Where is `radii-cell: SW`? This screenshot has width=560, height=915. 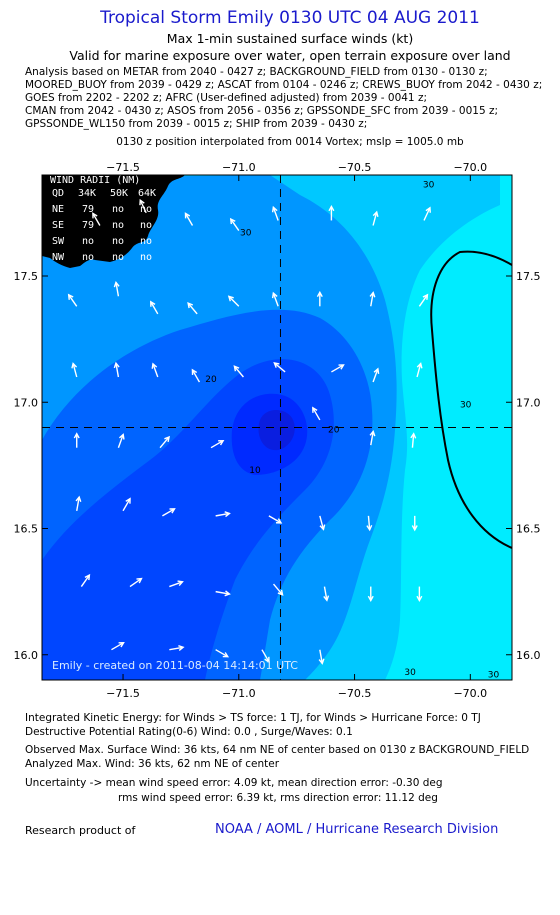
radii-cell: SW is located at coordinates (58, 241).